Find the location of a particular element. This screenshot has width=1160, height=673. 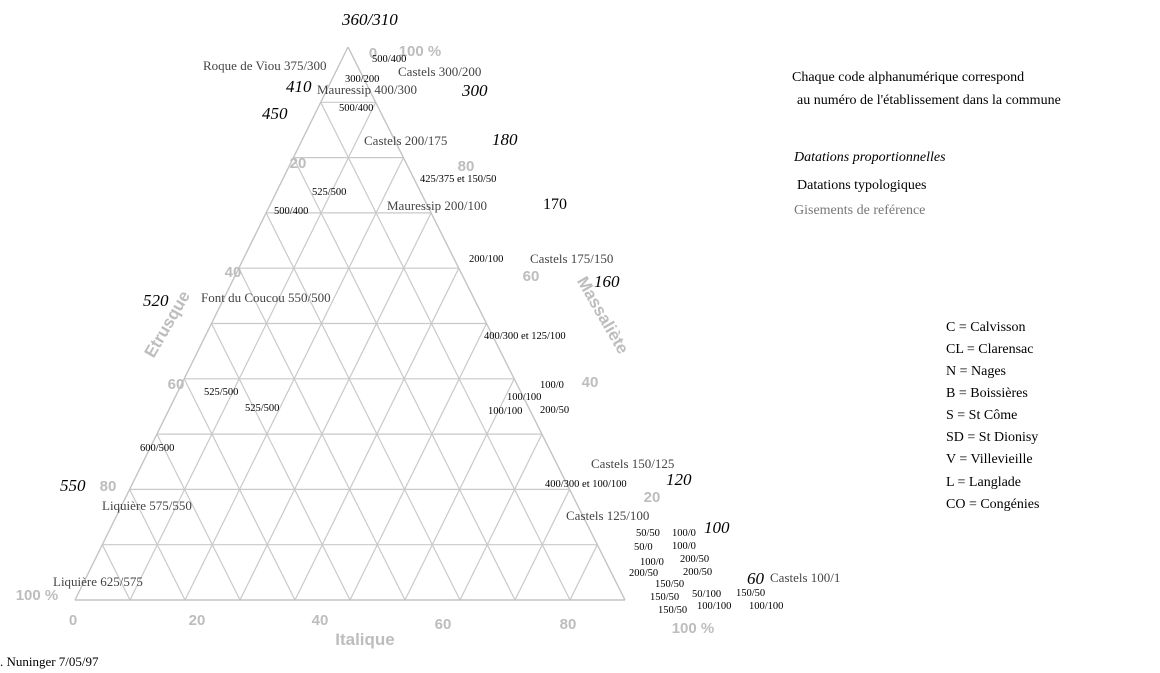

tick-bottom-40: 40 is located at coordinates (320, 620).